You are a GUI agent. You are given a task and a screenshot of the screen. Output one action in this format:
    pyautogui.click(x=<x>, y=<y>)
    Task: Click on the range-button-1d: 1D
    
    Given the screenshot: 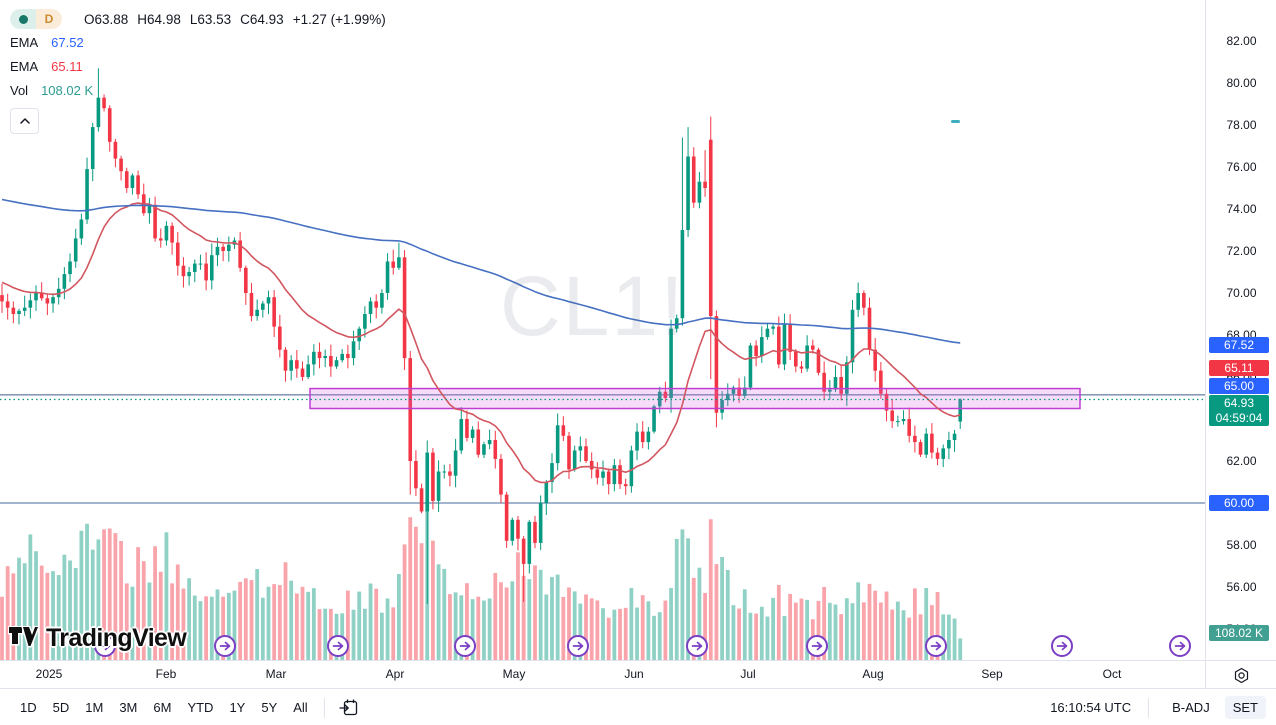 What is the action you would take?
    pyautogui.click(x=28, y=707)
    